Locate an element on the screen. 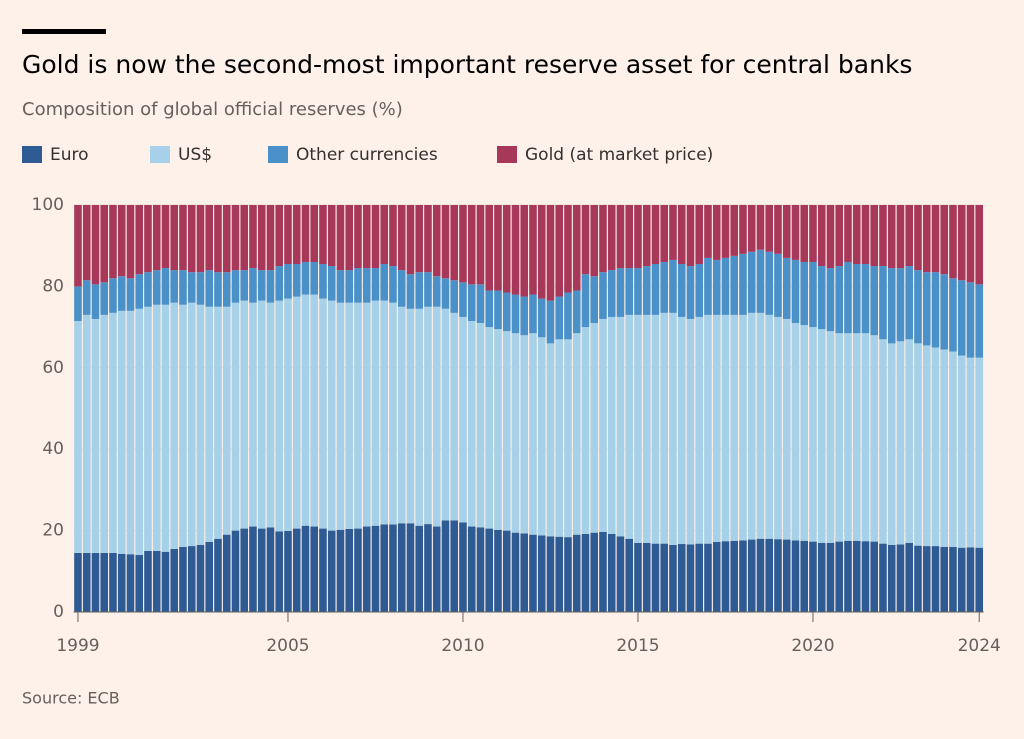  brand-bar is located at coordinates (64, 31).